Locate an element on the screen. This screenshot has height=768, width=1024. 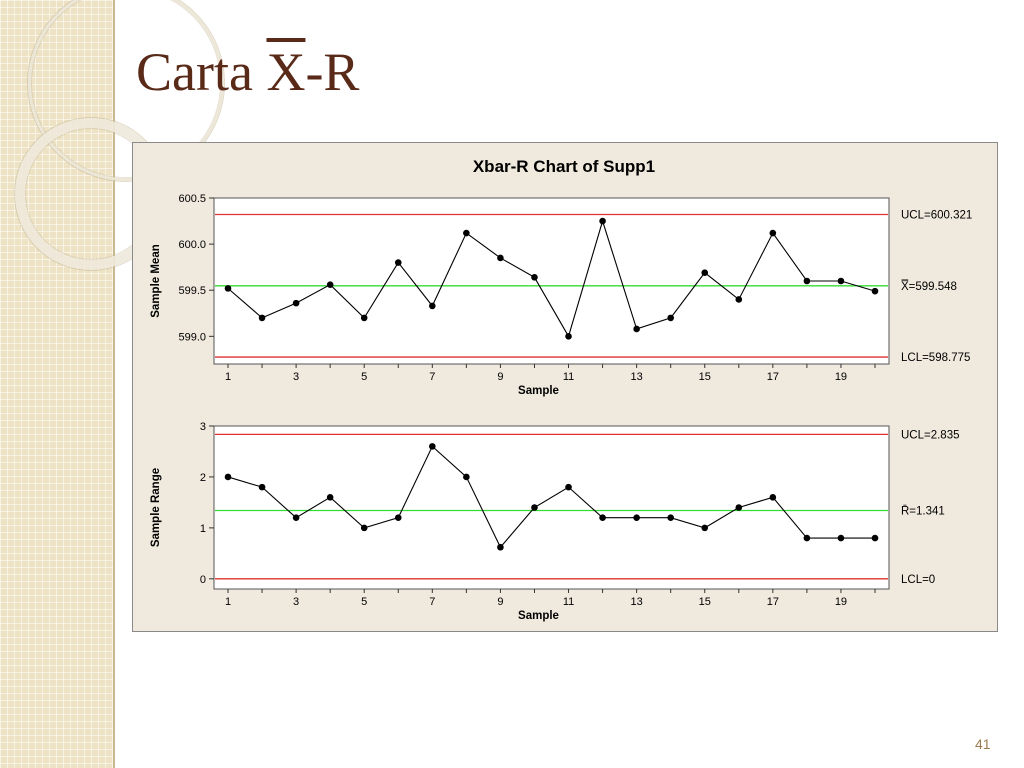
control-line-label: X̿=599.548 is located at coordinates (929, 286).